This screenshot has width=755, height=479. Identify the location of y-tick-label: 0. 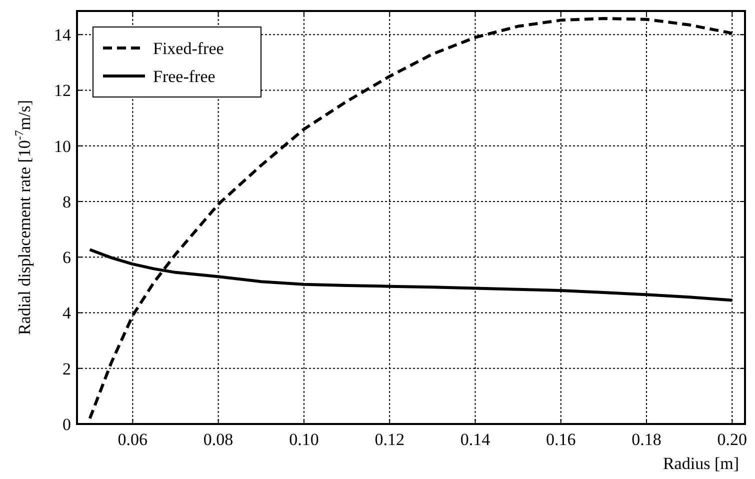
(66, 424).